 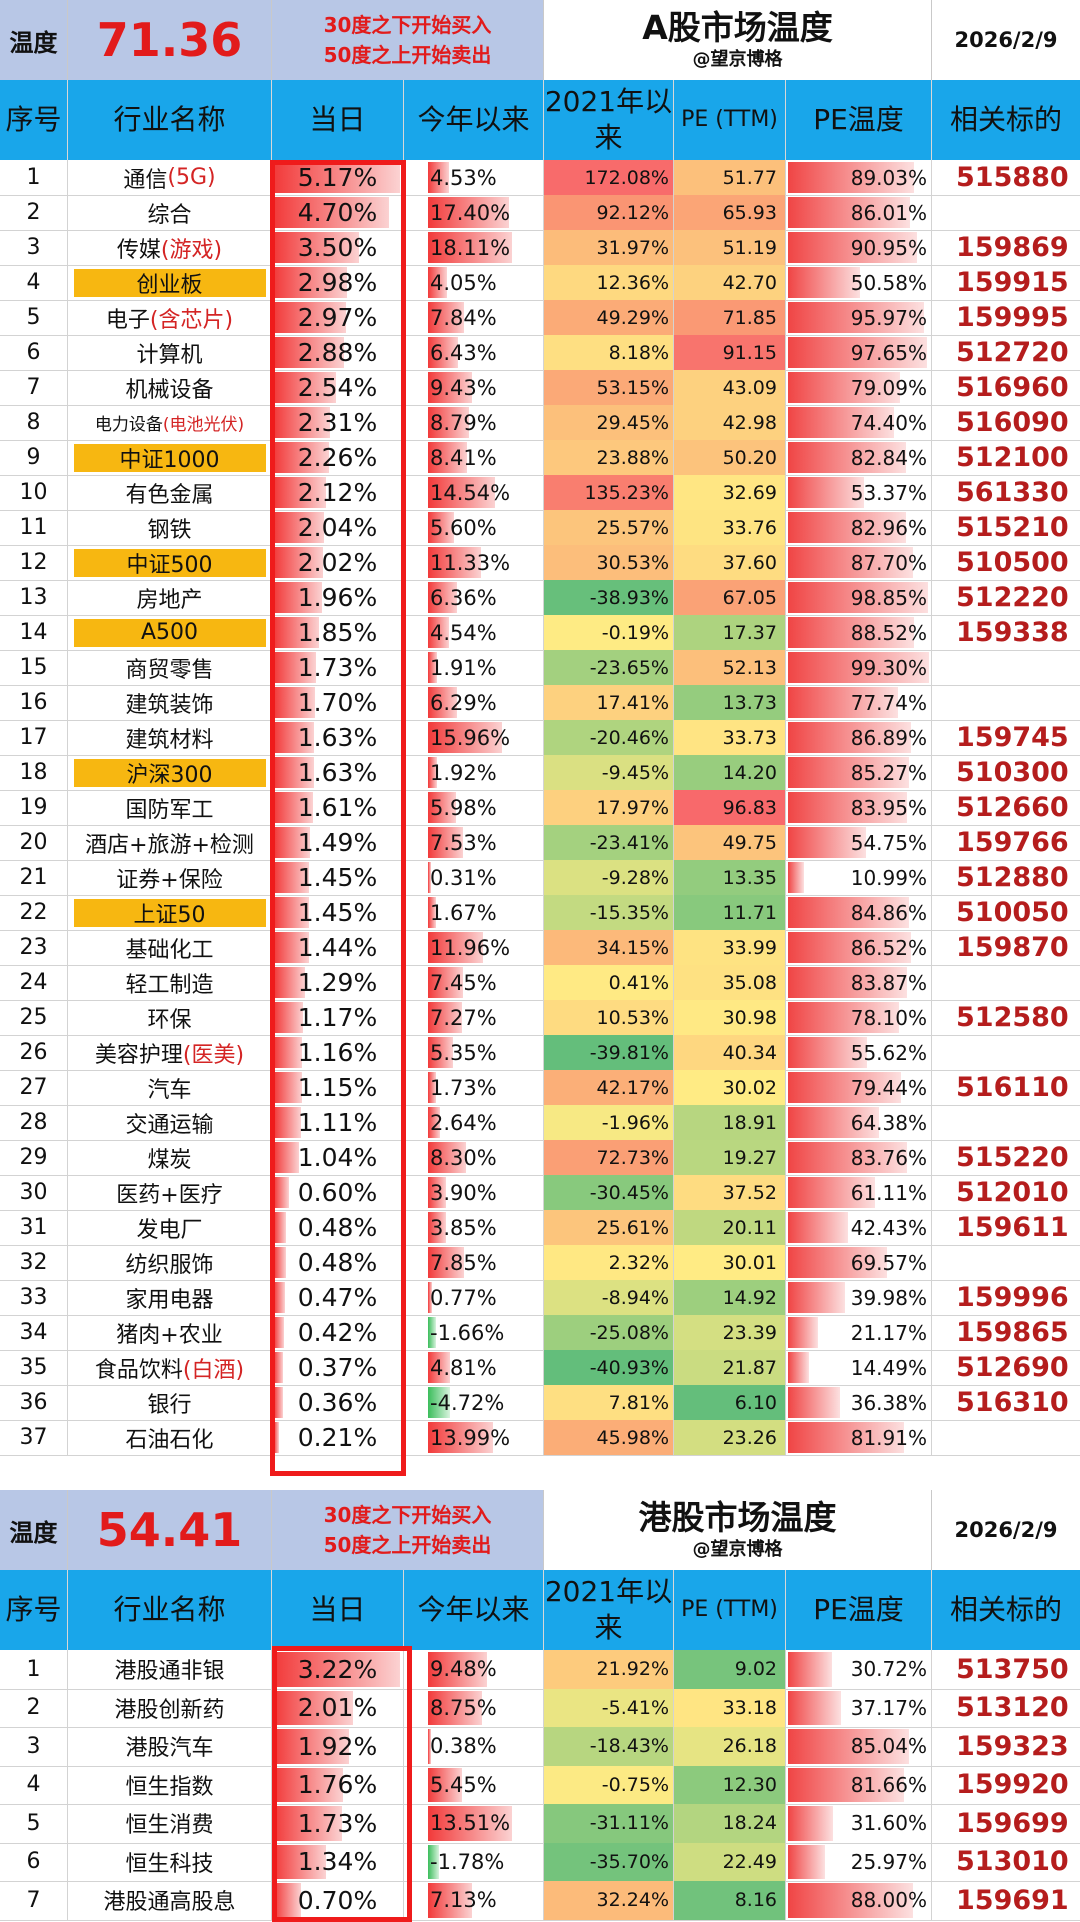 What do you see at coordinates (338, 422) in the screenshot?
I see `daily-change: 2.31%` at bounding box center [338, 422].